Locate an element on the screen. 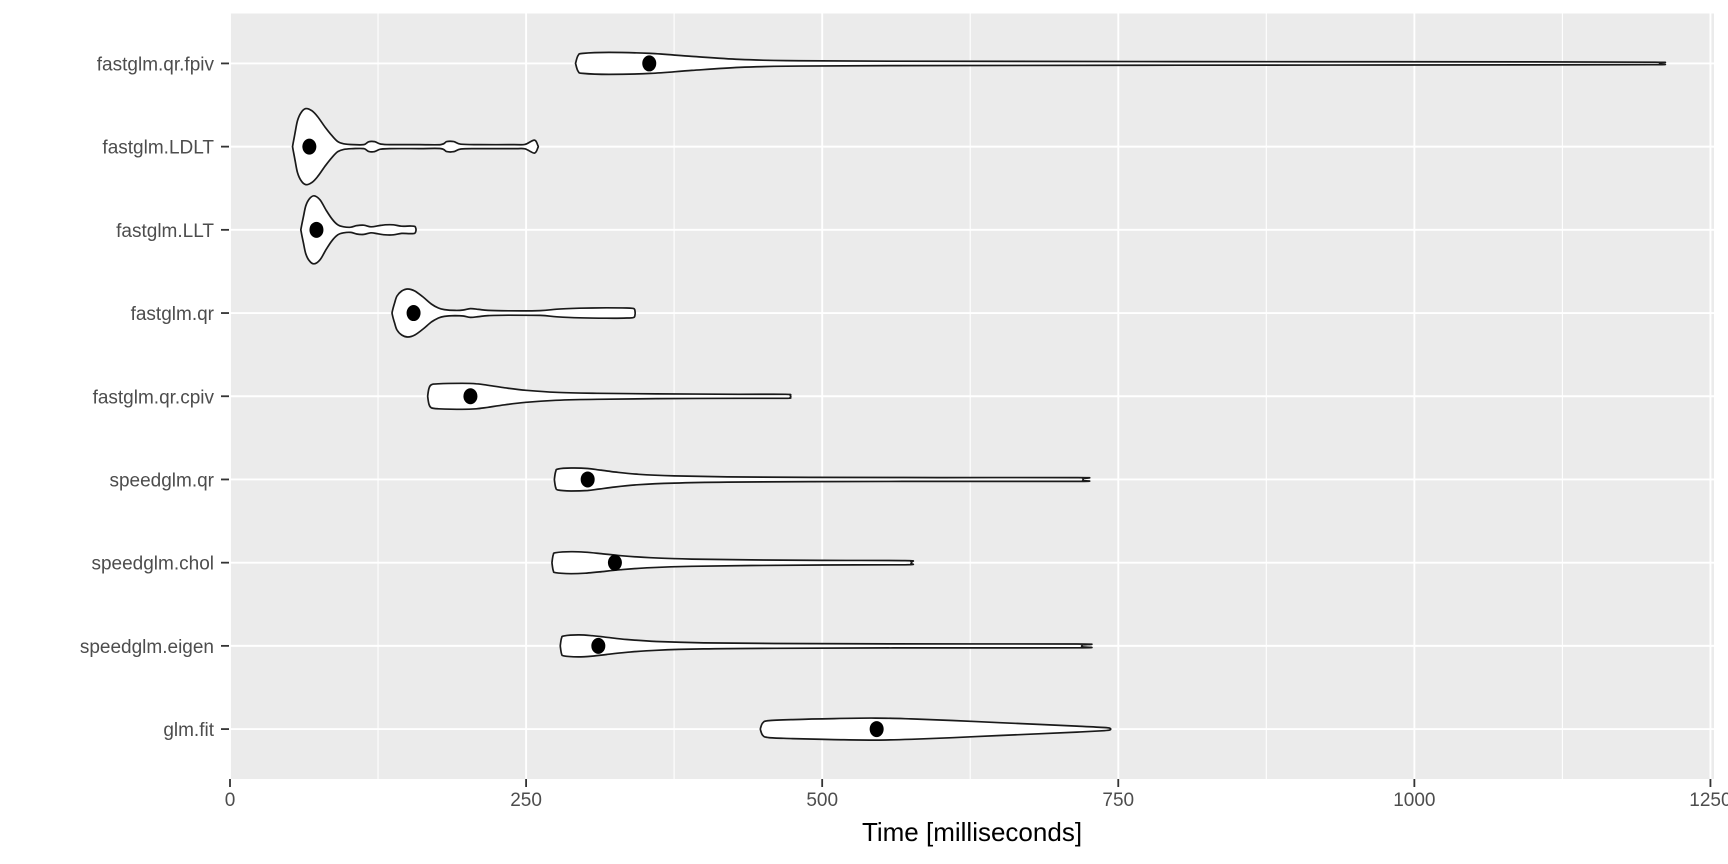 The height and width of the screenshot is (864, 1728). violin-fastglm.qr.fpiv is located at coordinates (1120, 63).